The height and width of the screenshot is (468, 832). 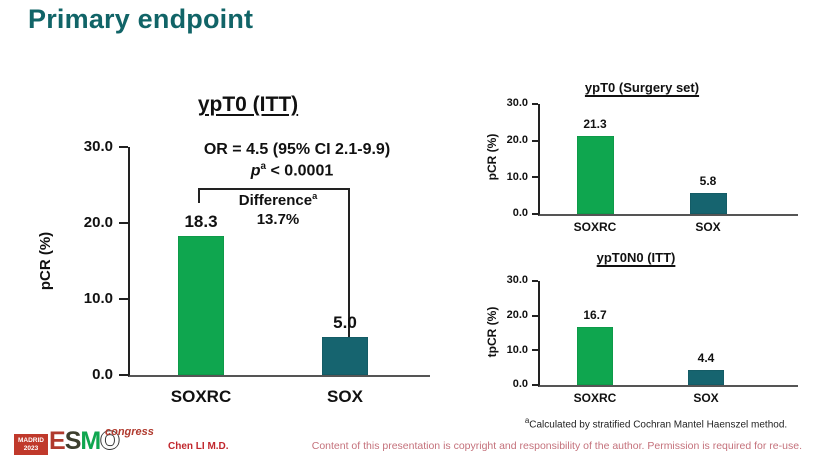 I want to click on chart-title-ypt0-itt: ypT0 (ITT), so click(x=248, y=104).